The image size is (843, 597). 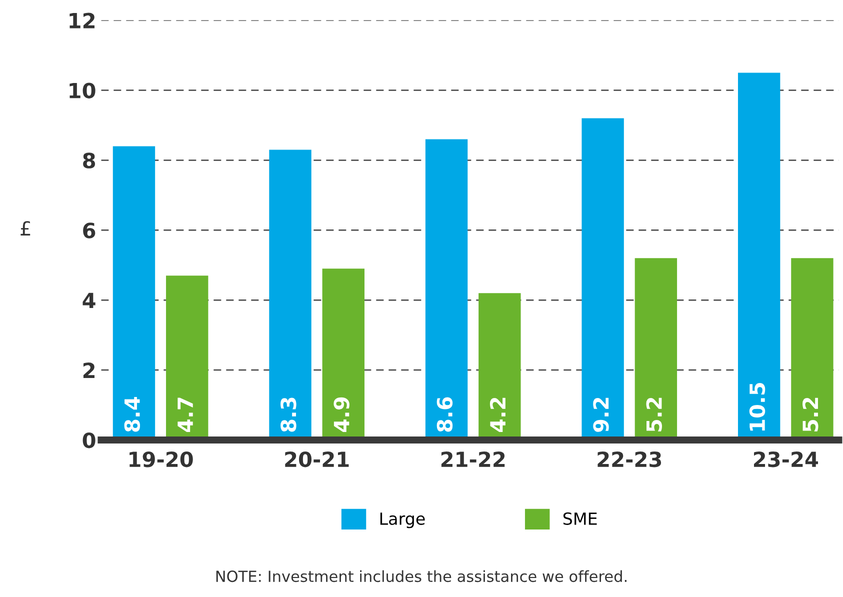 What do you see at coordinates (473, 459) in the screenshot?
I see `x-tick-label: 21-22` at bounding box center [473, 459].